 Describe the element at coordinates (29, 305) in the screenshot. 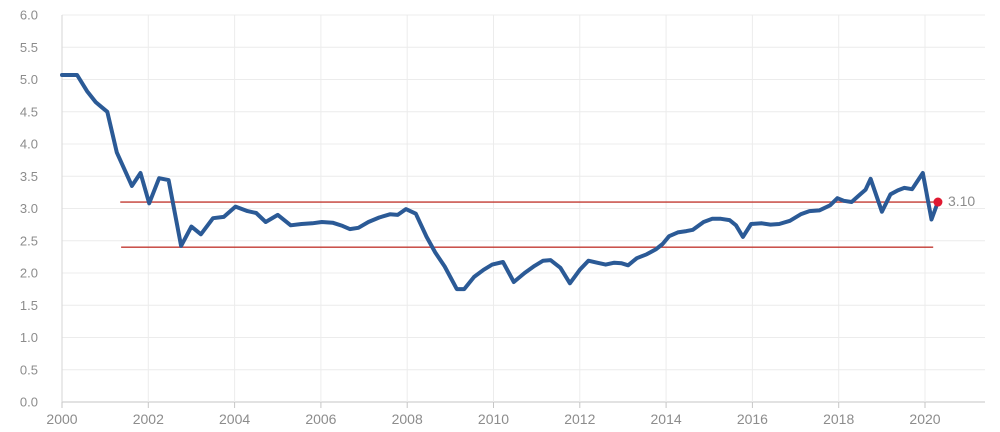

I see `y-tick-label: 1.5` at that location.